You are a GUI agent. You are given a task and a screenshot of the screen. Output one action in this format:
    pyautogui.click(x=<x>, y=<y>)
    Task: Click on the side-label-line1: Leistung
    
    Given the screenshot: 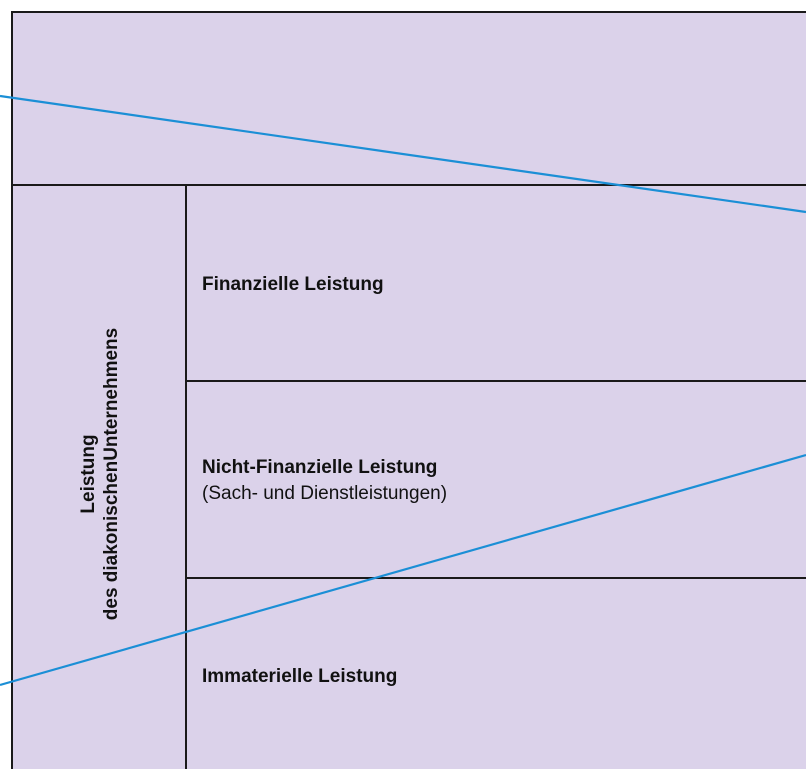 What is the action you would take?
    pyautogui.click(x=88, y=474)
    